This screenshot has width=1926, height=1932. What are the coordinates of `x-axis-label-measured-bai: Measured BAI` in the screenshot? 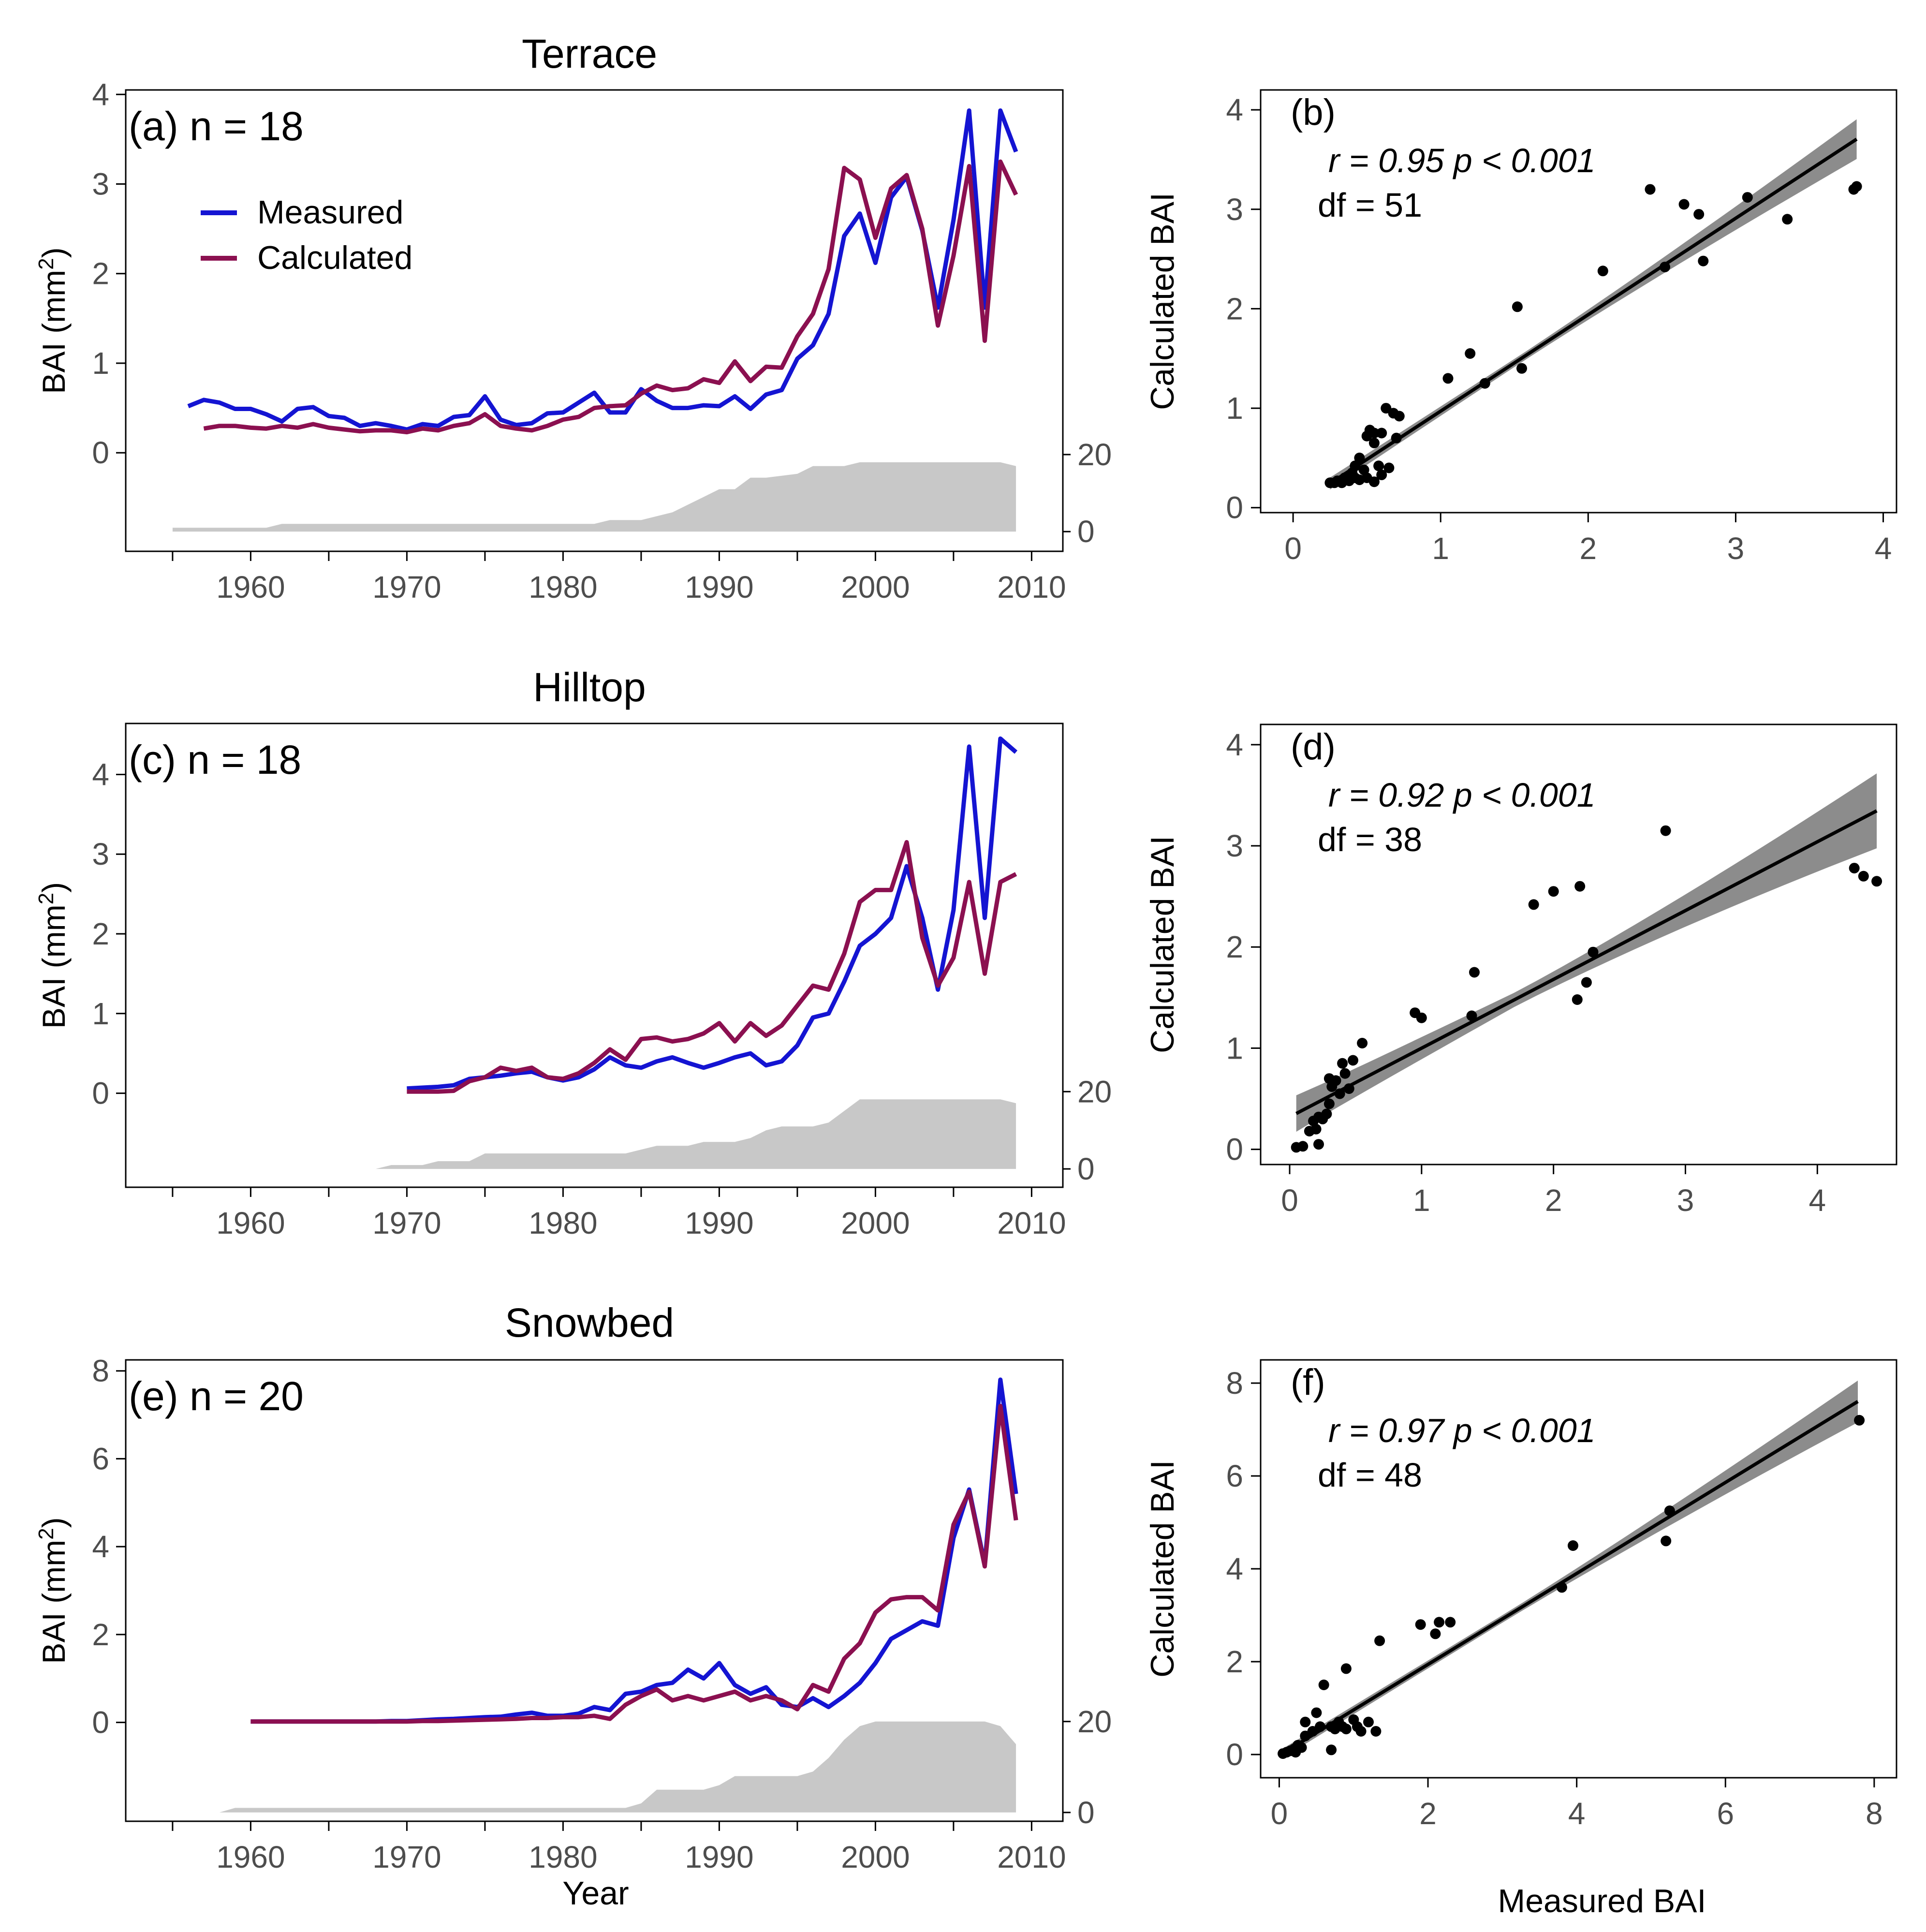 It's located at (1602, 1901).